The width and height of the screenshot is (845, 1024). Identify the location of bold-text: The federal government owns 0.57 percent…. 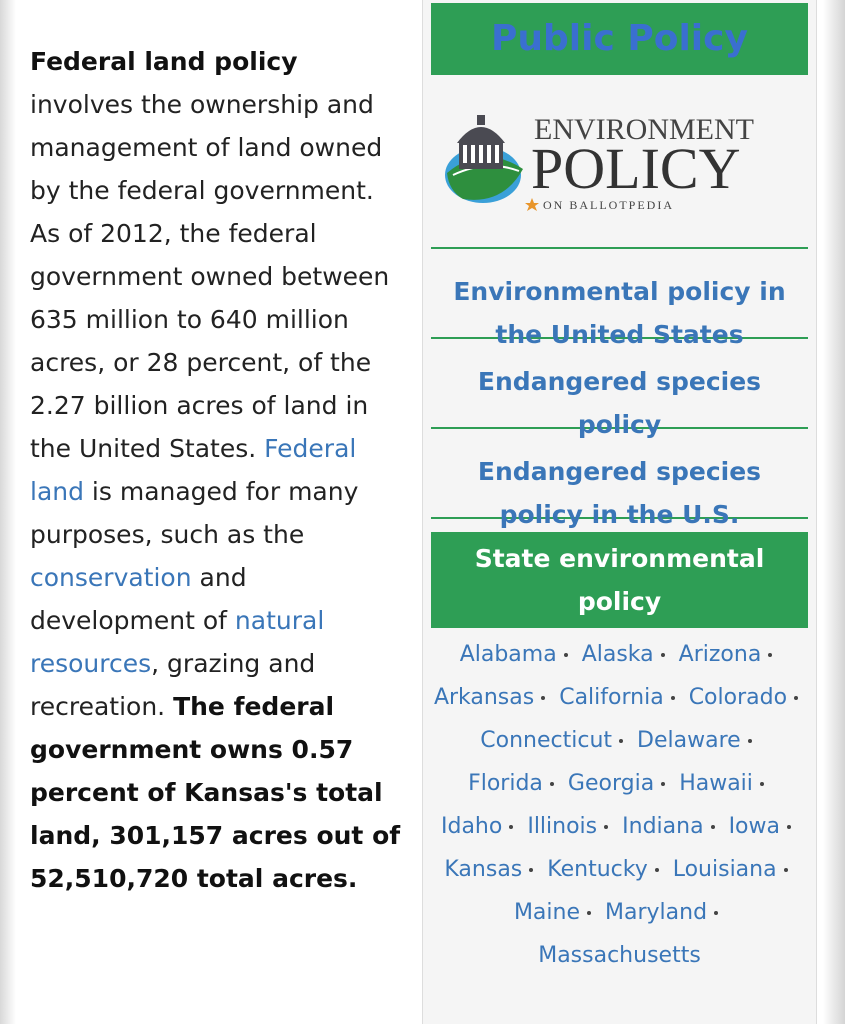
(215, 792).